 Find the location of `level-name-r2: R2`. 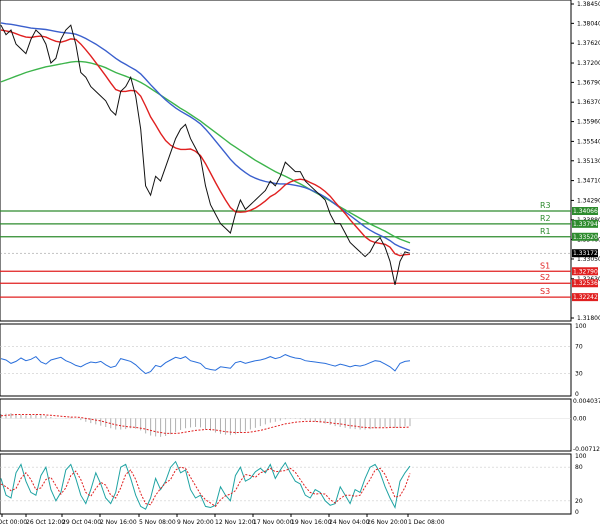

level-name-r2: R2 is located at coordinates (545, 218).